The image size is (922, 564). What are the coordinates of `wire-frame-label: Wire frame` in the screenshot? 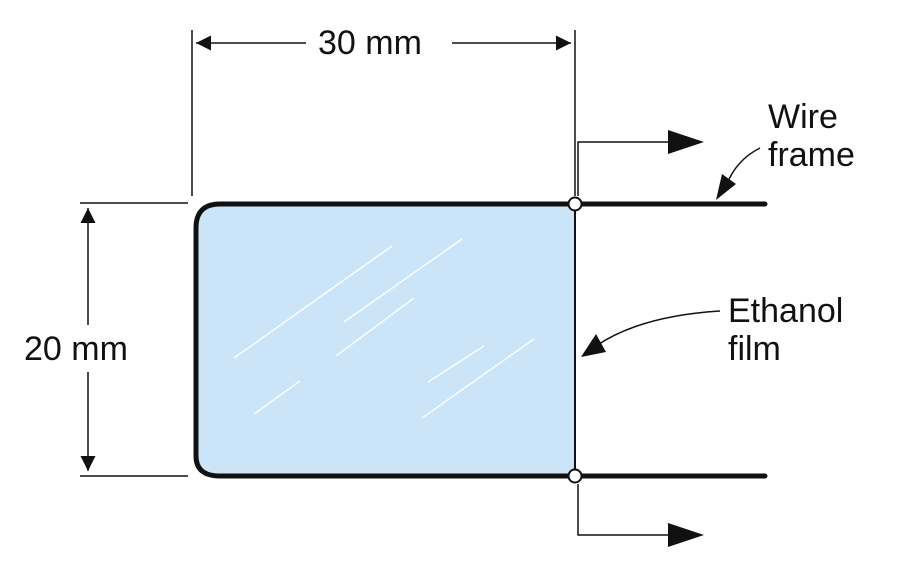 It's located at (811, 136).